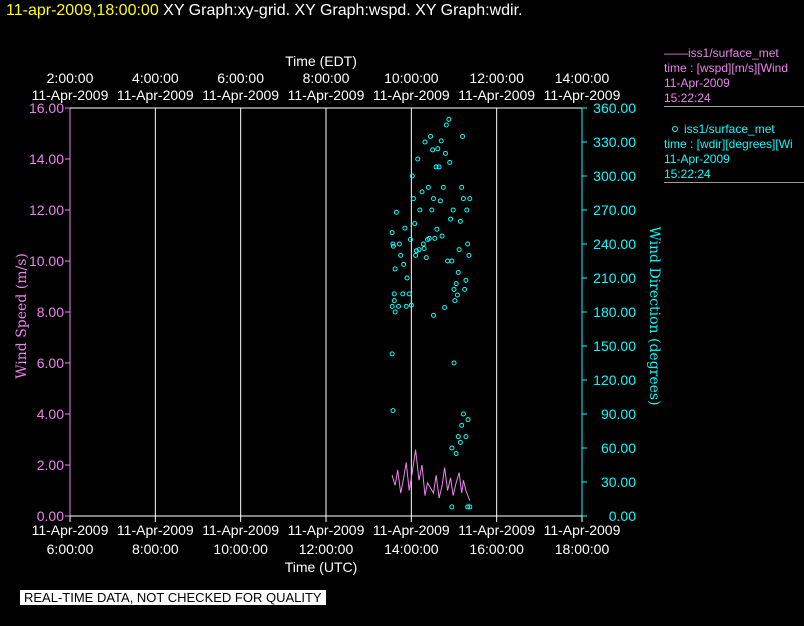 This screenshot has height=626, width=804. Describe the element at coordinates (697, 159) in the screenshot. I see `legend-wdir-date: 11-Apr-2009` at that location.